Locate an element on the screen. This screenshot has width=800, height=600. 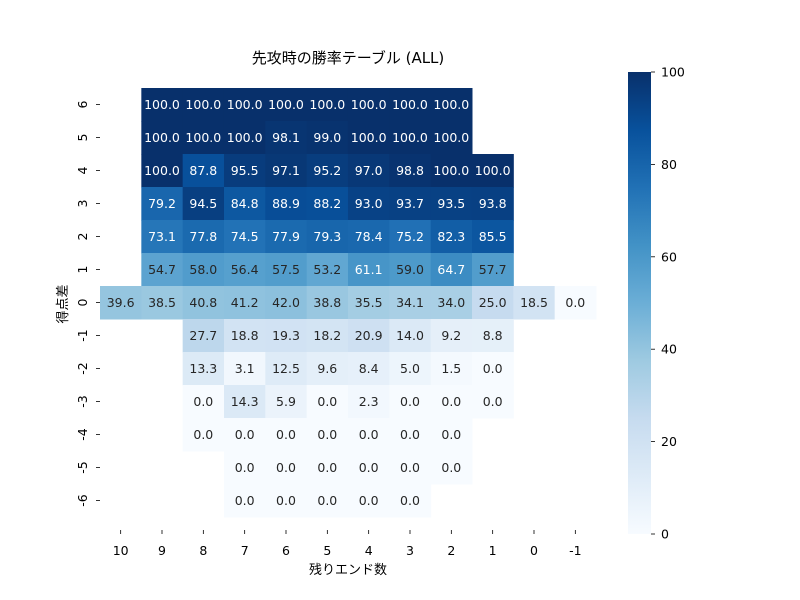
cell-value-label: 56.4 is located at coordinates (245, 269).